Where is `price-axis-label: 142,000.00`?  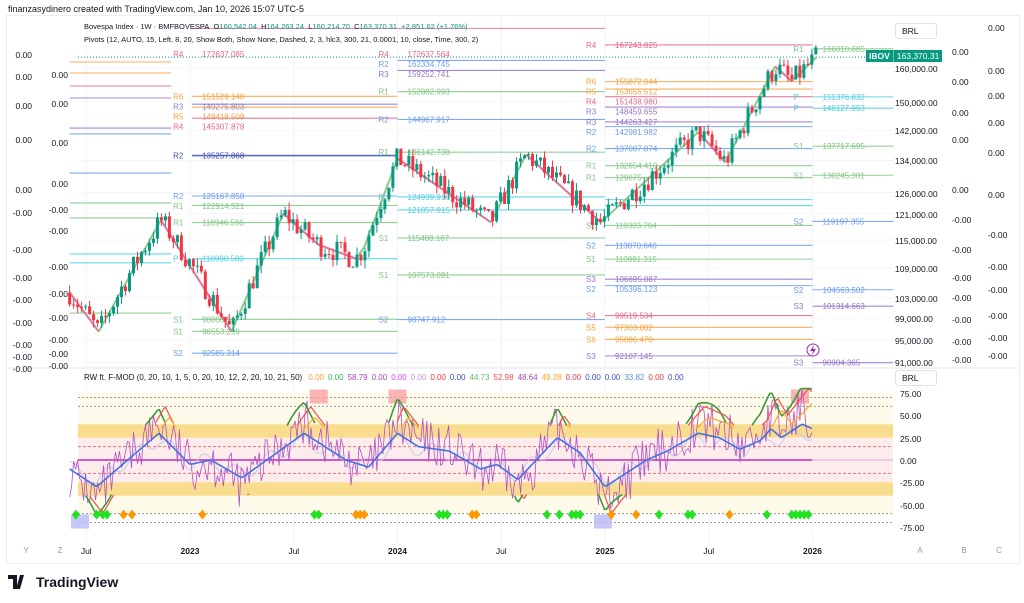
price-axis-label: 142,000.00 is located at coordinates (916, 131).